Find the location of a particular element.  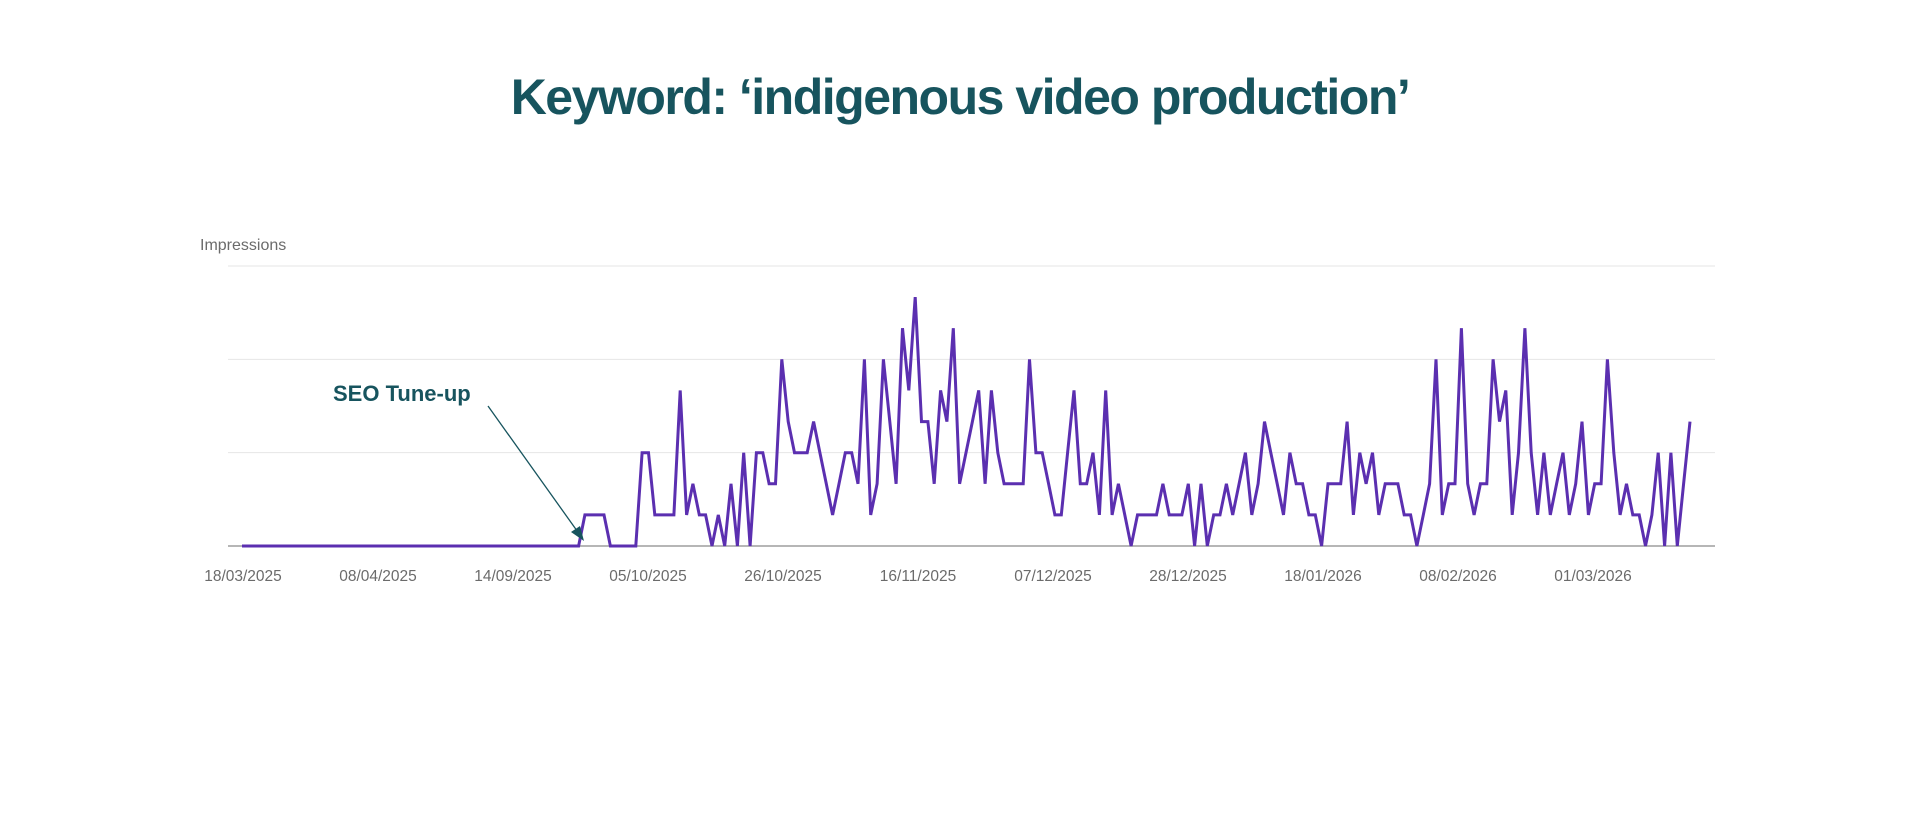

y-axis-label: Impressions is located at coordinates (243, 245).